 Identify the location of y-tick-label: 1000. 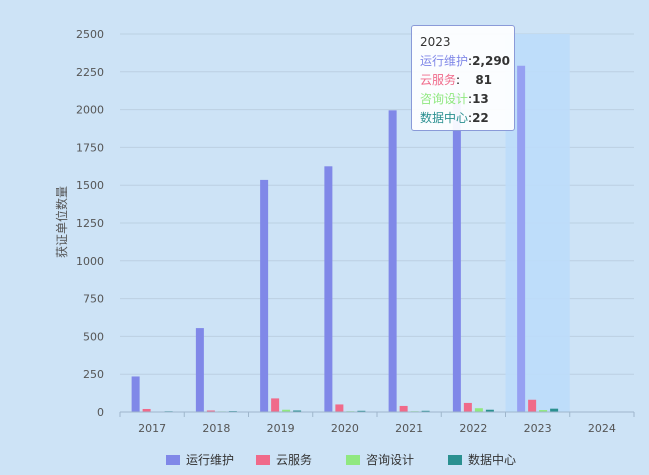
(90, 261).